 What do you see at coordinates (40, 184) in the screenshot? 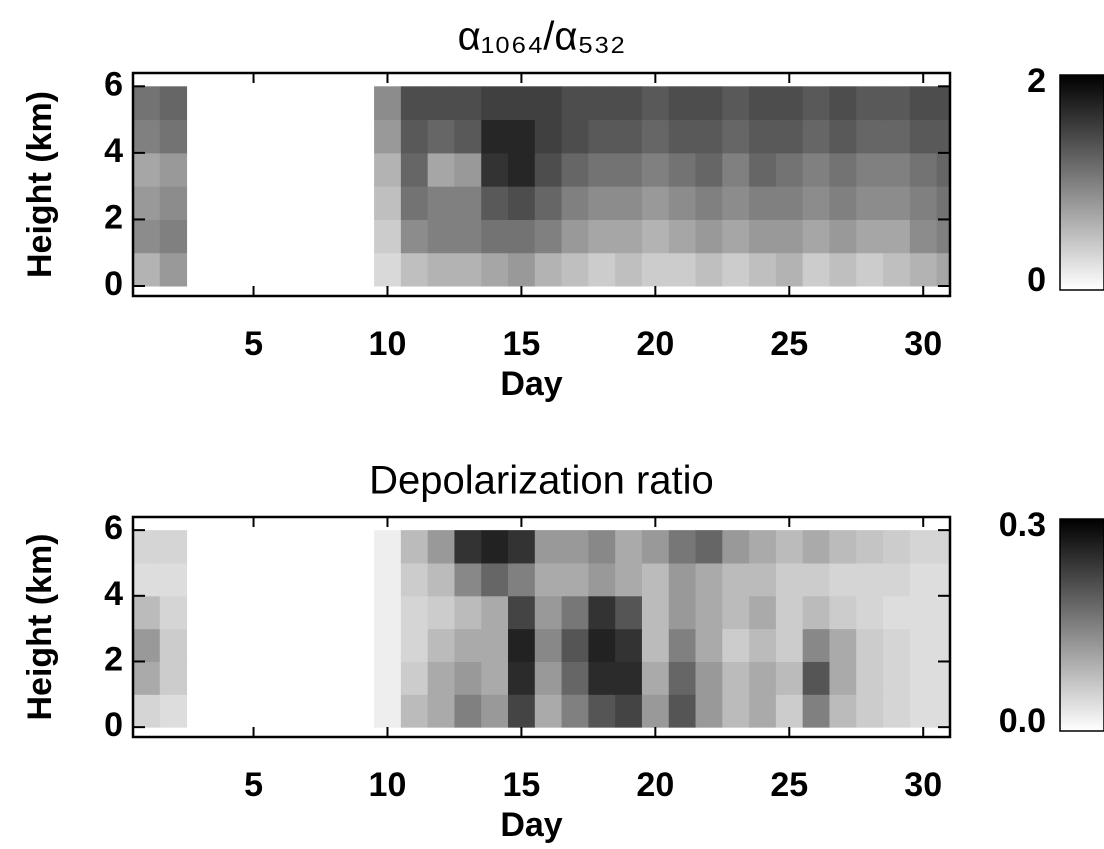
I see `y-axis-label: Height (km)` at bounding box center [40, 184].